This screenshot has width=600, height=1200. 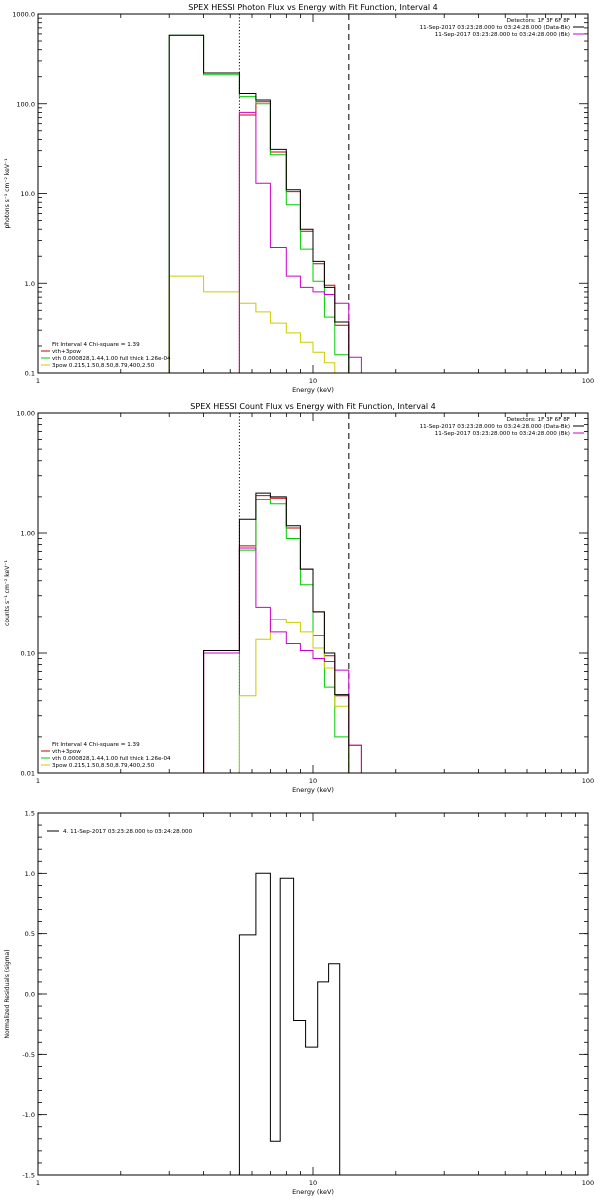 I want to click on y-tick-label: -1.0, so click(x=28, y=1115).